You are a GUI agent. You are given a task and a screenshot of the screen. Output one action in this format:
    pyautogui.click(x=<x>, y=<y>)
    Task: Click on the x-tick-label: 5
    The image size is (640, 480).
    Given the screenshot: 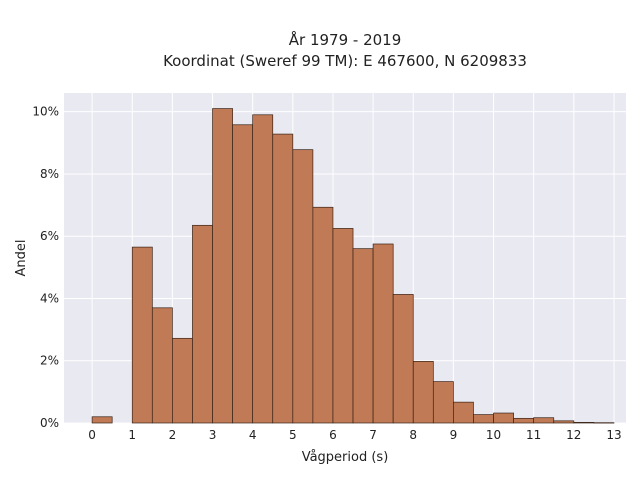 What is the action you would take?
    pyautogui.click(x=293, y=435)
    